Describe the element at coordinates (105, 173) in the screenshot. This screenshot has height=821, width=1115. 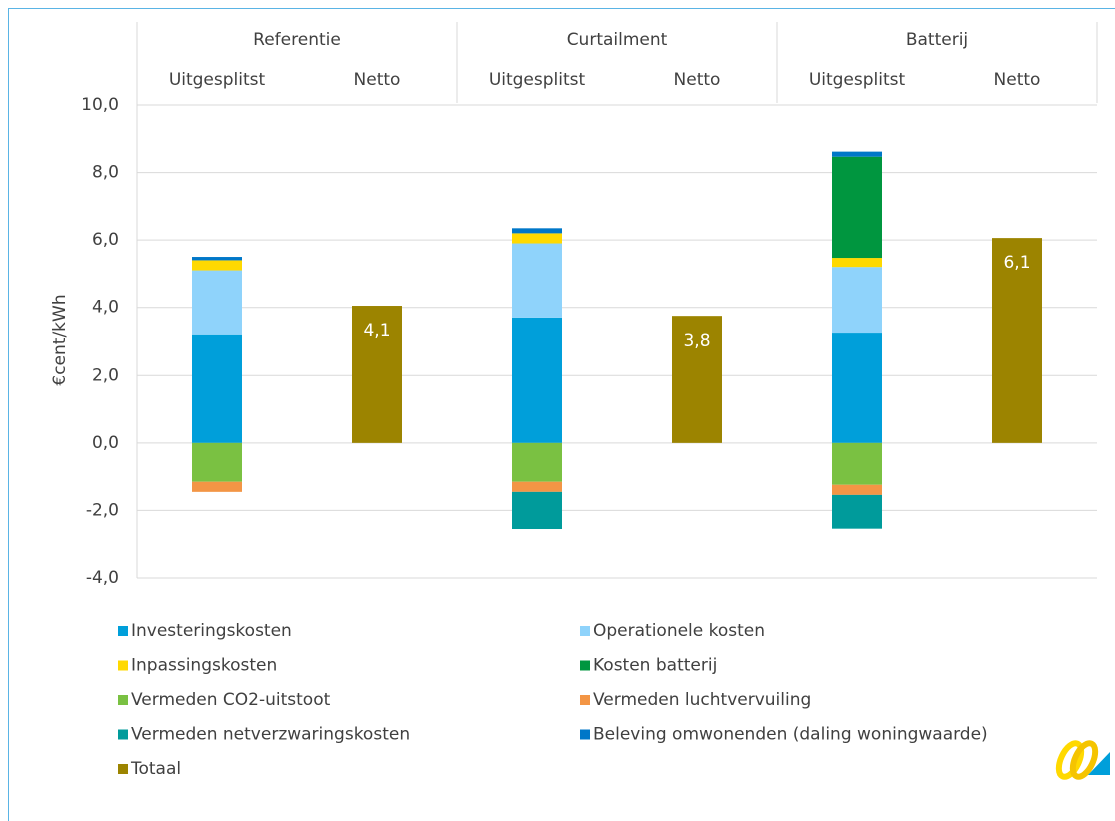
I see `y-tick-label: 8,0` at that location.